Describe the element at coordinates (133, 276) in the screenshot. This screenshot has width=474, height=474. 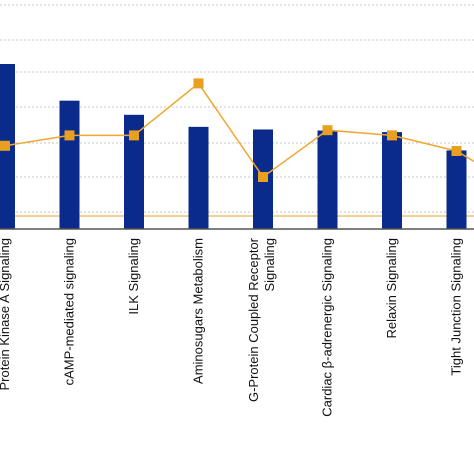
I see `category-label-2: ILK Signaling` at that location.